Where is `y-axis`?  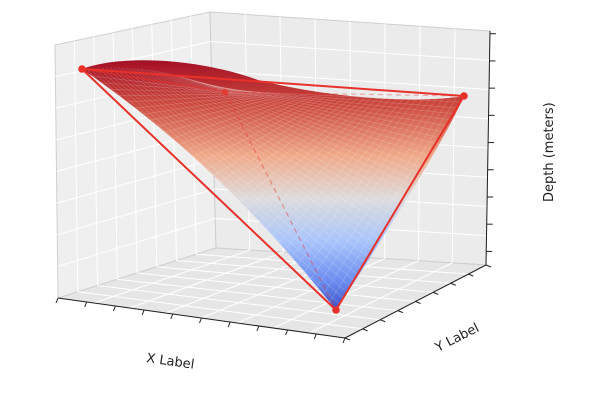
y-axis is located at coordinates (418, 302).